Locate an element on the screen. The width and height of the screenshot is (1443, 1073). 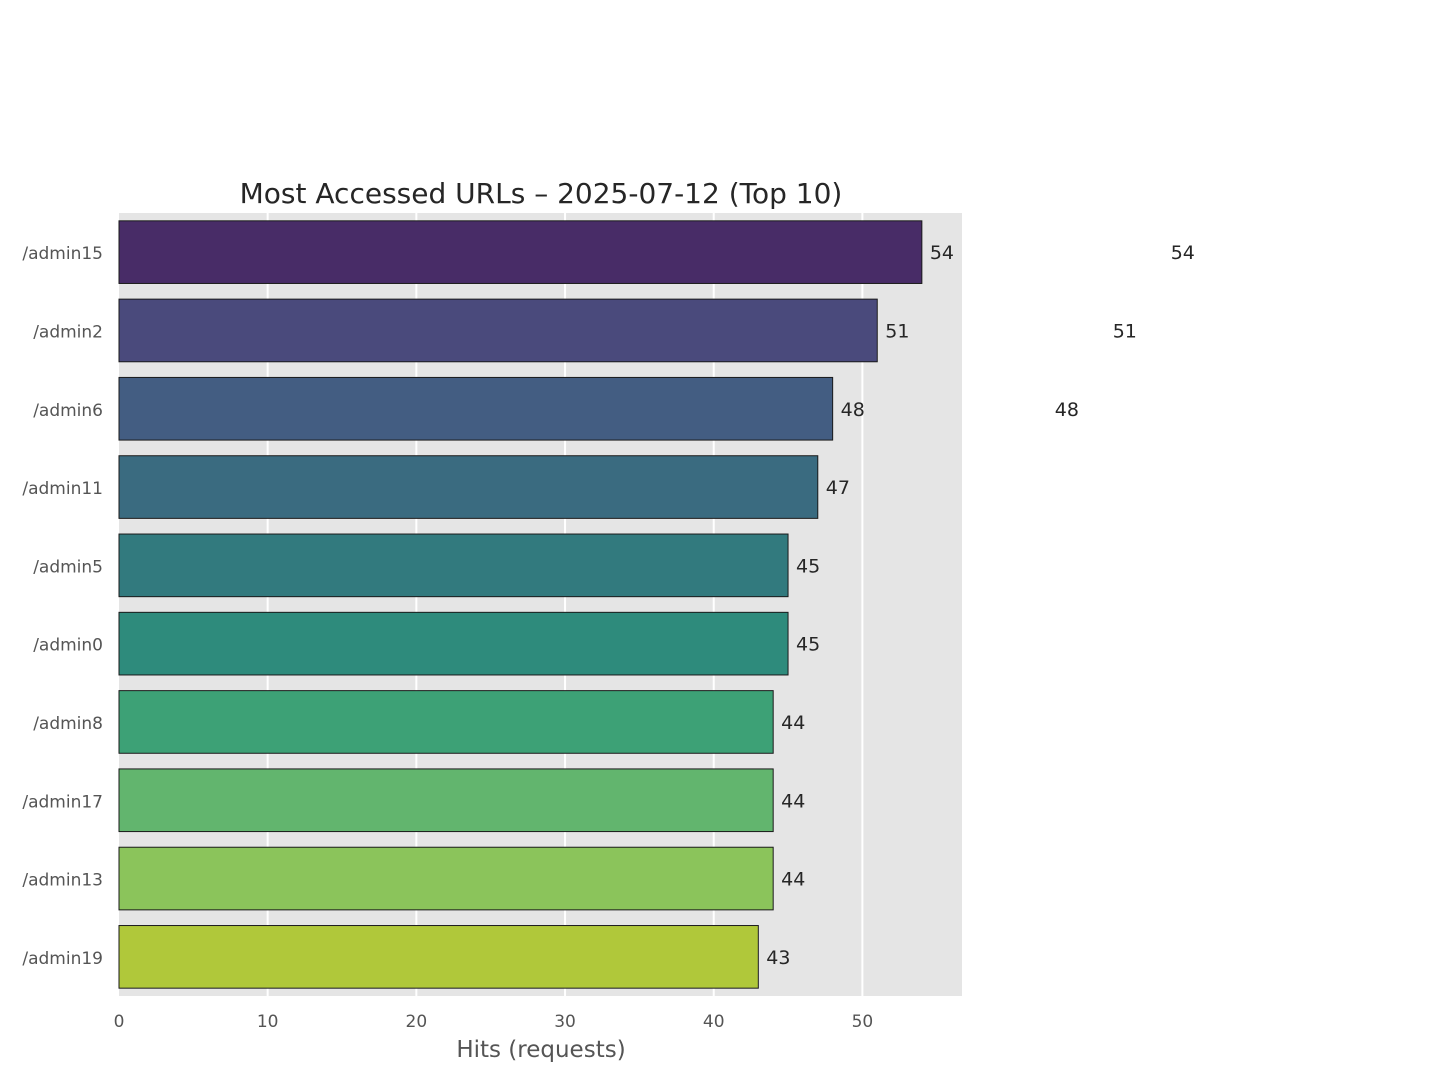
x-tick-labels: 0 10 20 30 40 50 is located at coordinates (494, 1022).